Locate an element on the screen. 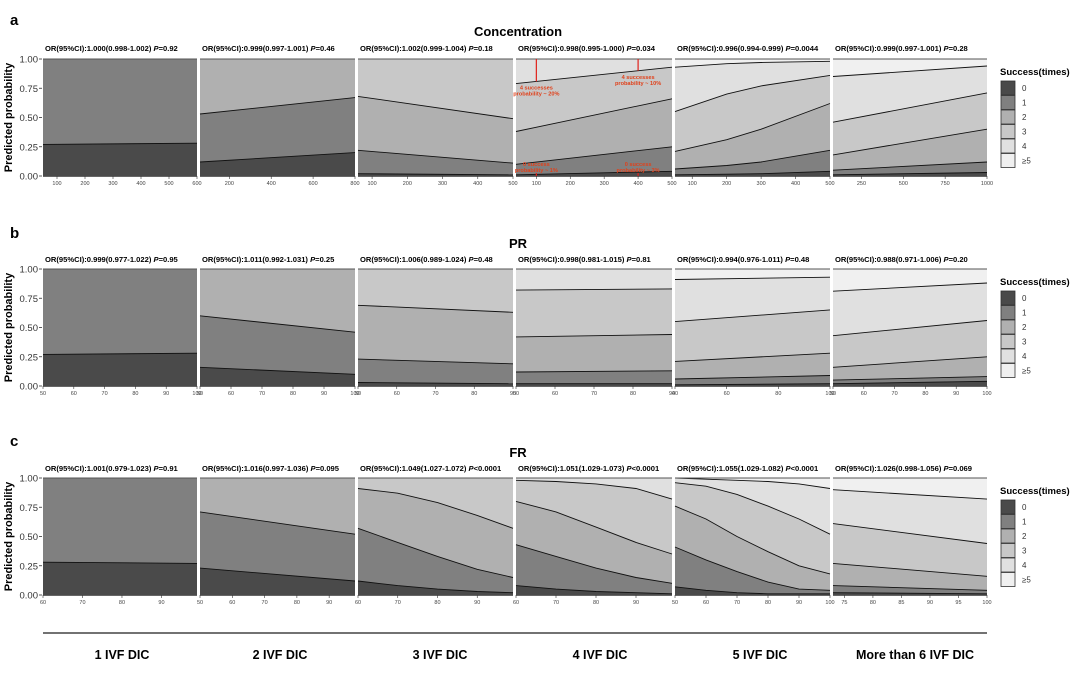  row-title: Concentration is located at coordinates (518, 31).